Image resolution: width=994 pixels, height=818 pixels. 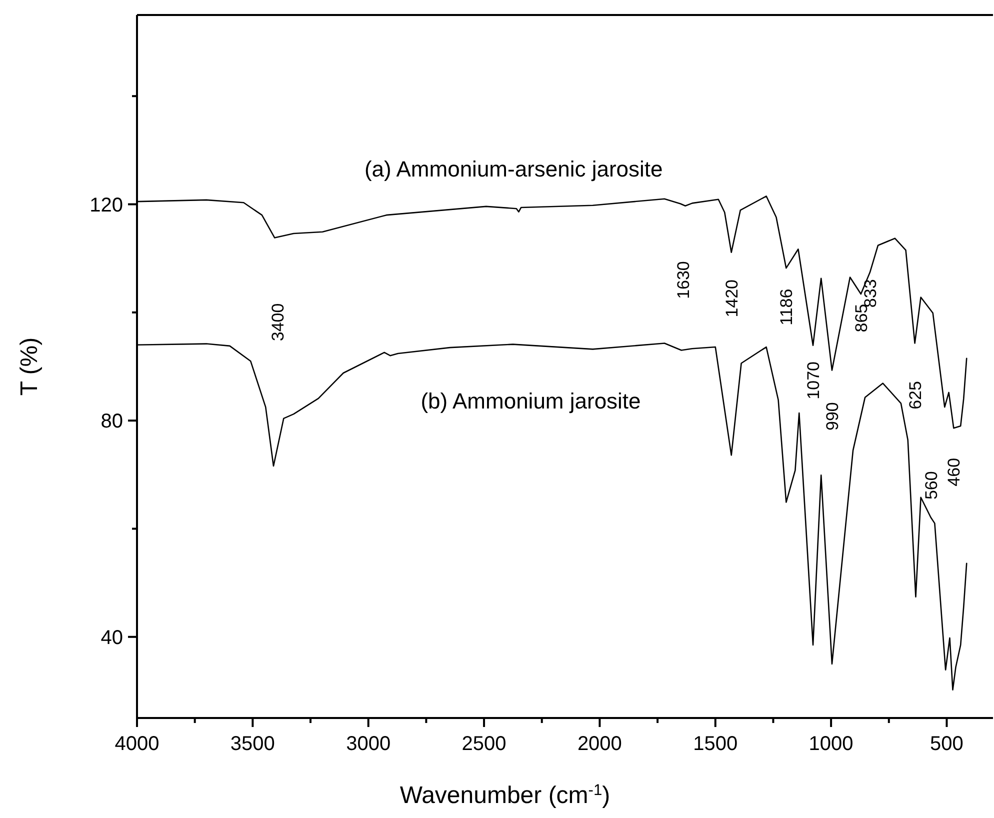 What do you see at coordinates (111, 421) in the screenshot?
I see `y-tick-label: 80` at bounding box center [111, 421].